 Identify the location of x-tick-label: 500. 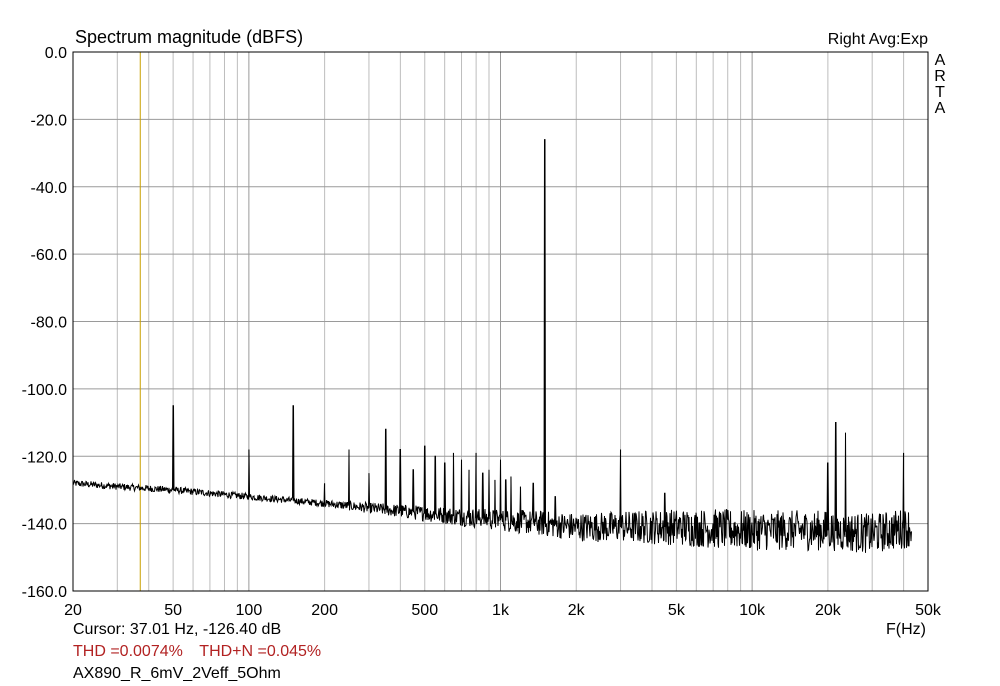
(424, 610).